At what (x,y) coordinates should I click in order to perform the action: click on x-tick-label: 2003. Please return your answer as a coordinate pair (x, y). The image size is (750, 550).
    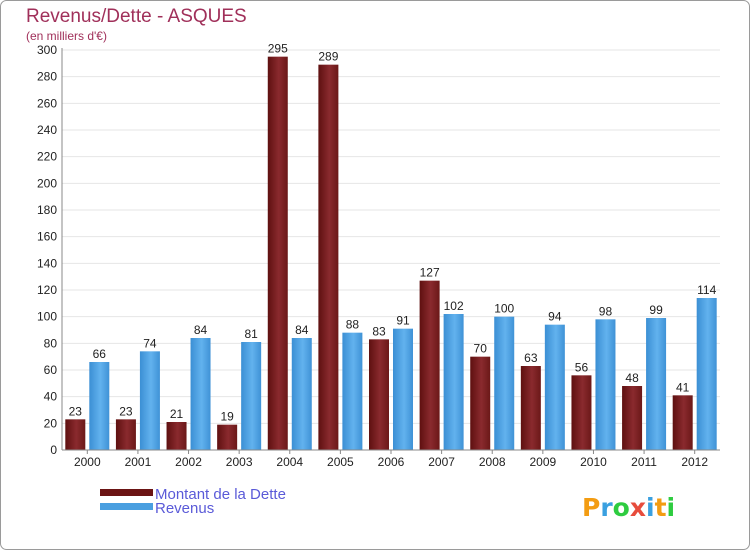
    Looking at the image, I should click on (239, 462).